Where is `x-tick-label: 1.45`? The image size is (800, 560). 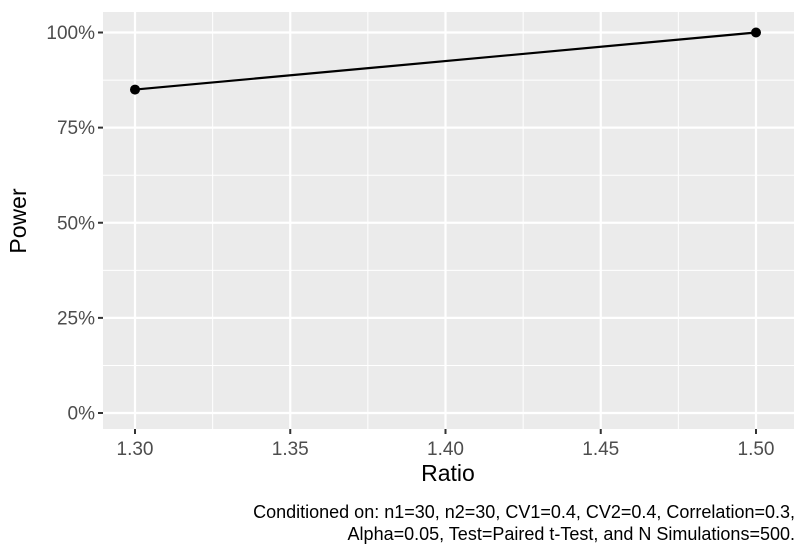
x-tick-label: 1.45 is located at coordinates (600, 449).